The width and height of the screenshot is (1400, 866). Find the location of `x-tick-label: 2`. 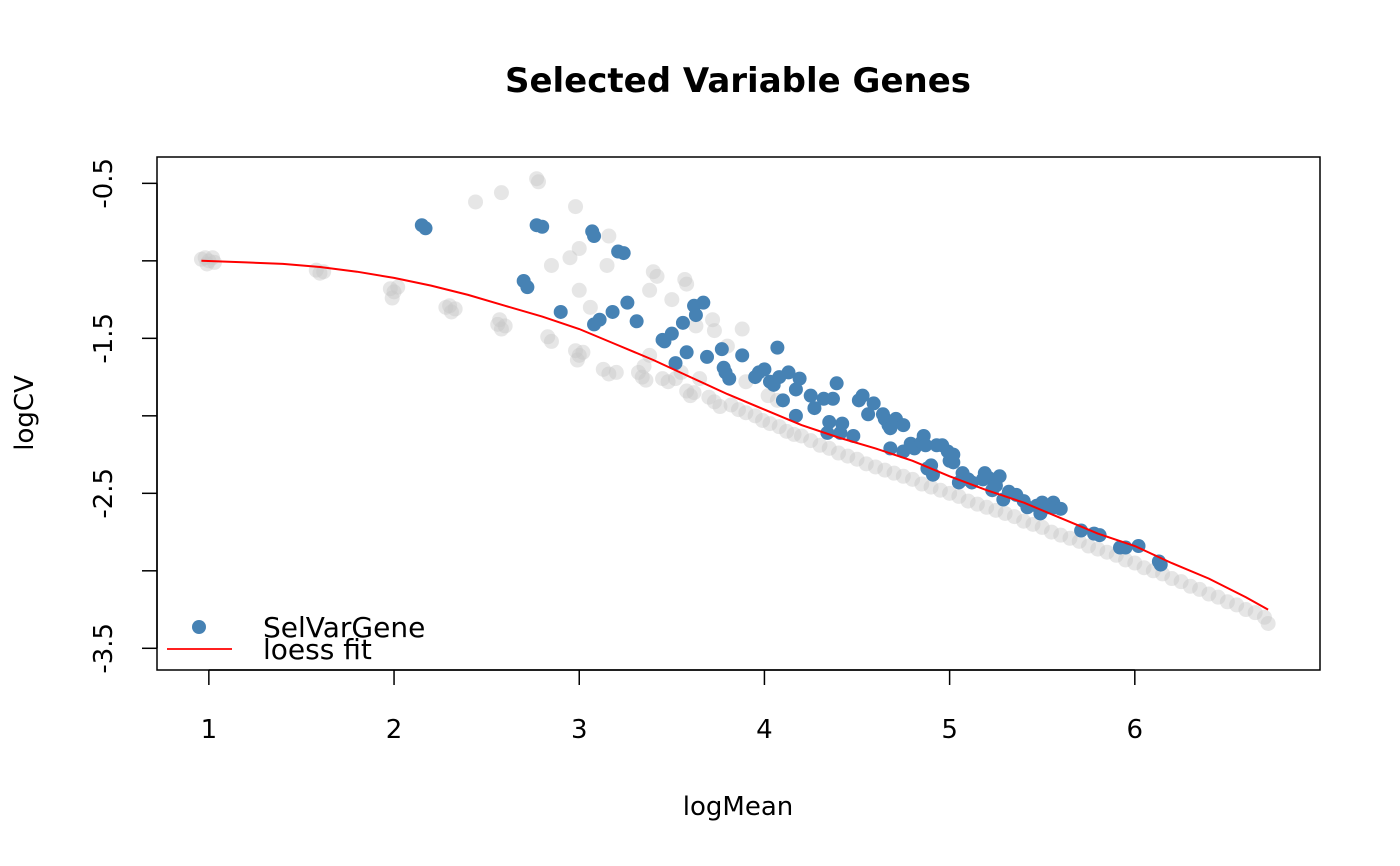

x-tick-label: 2 is located at coordinates (394, 730).